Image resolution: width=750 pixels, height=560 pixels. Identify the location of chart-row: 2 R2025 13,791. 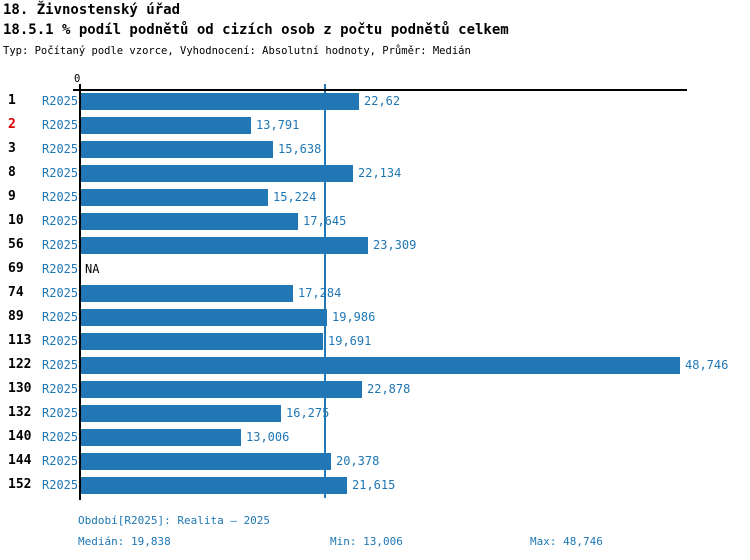
(375, 125).